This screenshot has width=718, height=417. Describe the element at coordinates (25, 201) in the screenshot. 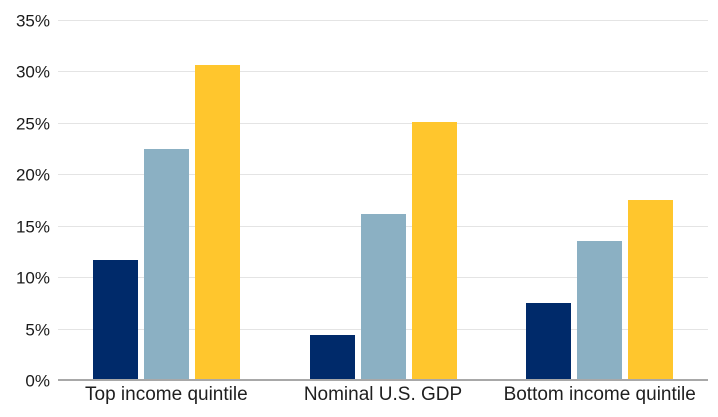

I see `y-axis: 0% 5% 10% 15% 20% 25% 30% 35%` at that location.